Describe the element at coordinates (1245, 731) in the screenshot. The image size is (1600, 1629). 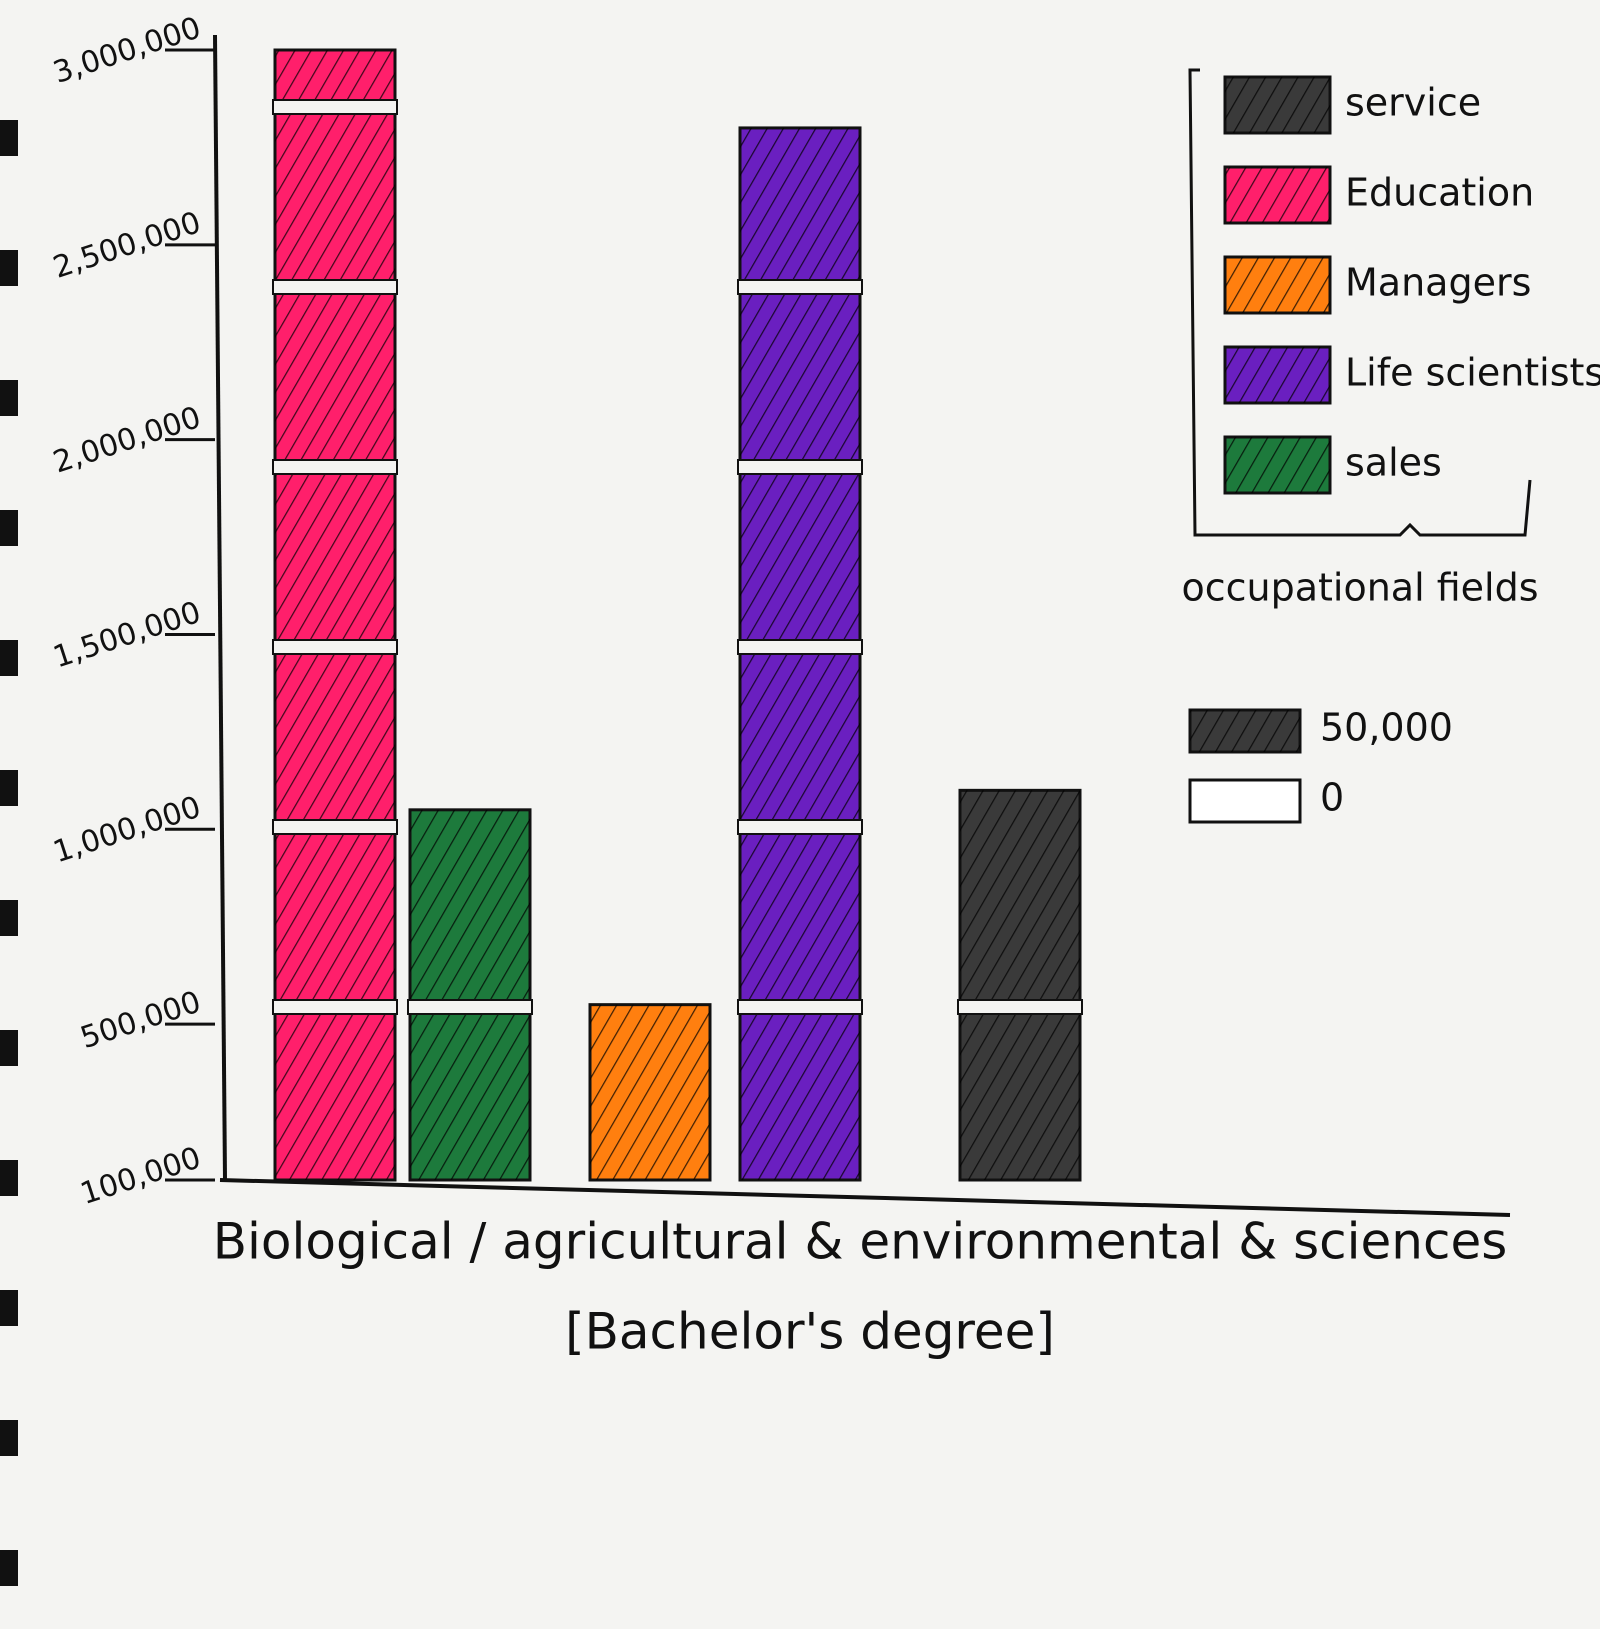
I see `unit-swatch-hatch` at that location.